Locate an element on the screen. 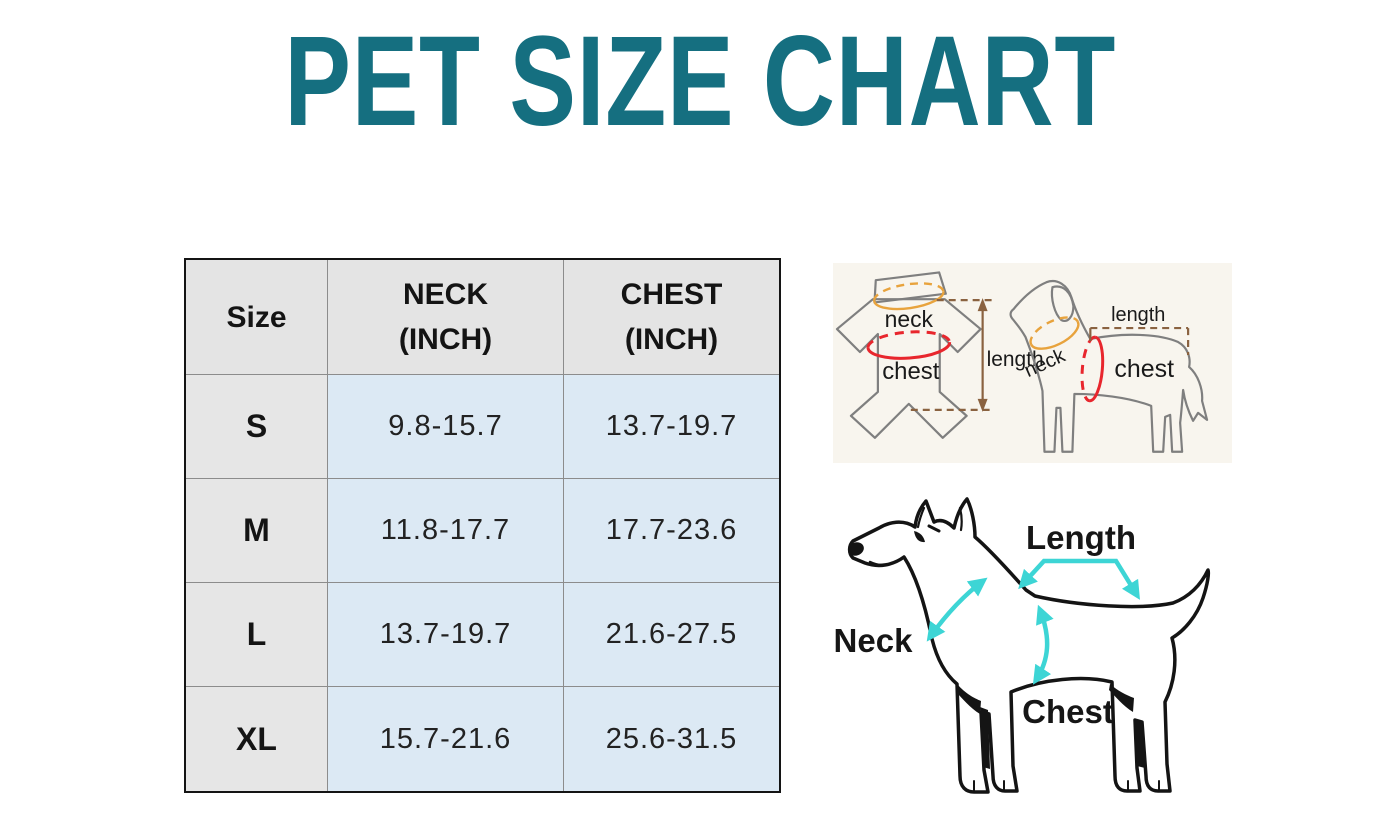 Image resolution: width=1400 pixels, height=840 pixels. chest-measure-arrow is located at coordinates (1043, 644).